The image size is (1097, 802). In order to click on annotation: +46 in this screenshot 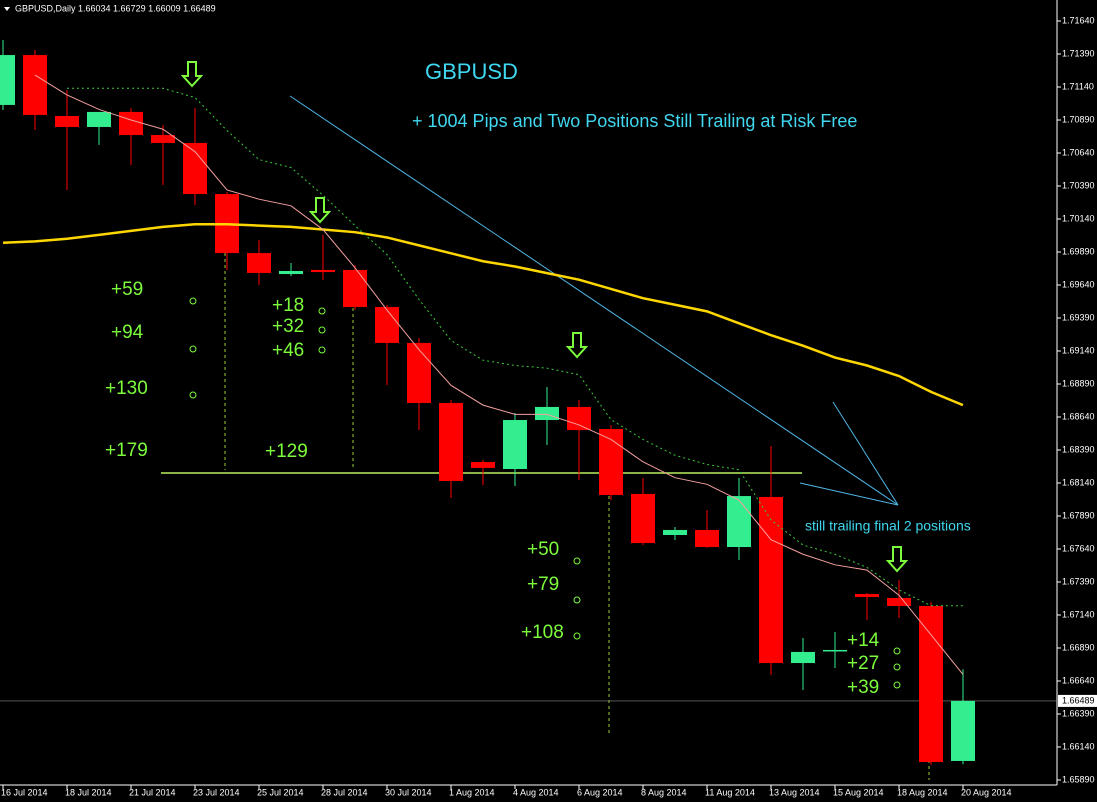, I will do `click(288, 350)`.